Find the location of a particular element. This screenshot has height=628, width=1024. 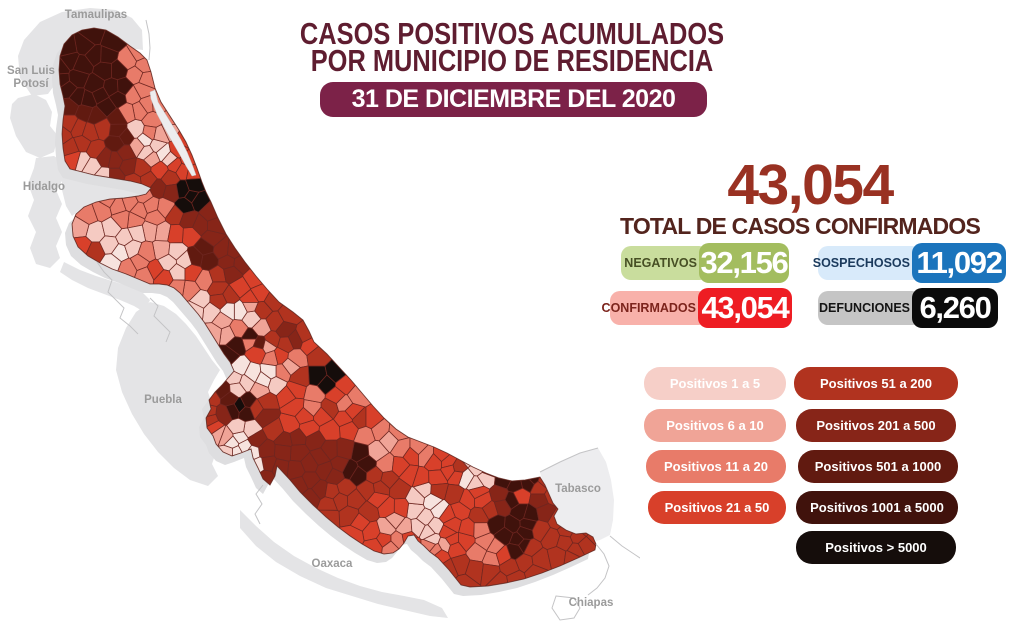

svg-text: Oaxaca is located at coordinates (333, 564).